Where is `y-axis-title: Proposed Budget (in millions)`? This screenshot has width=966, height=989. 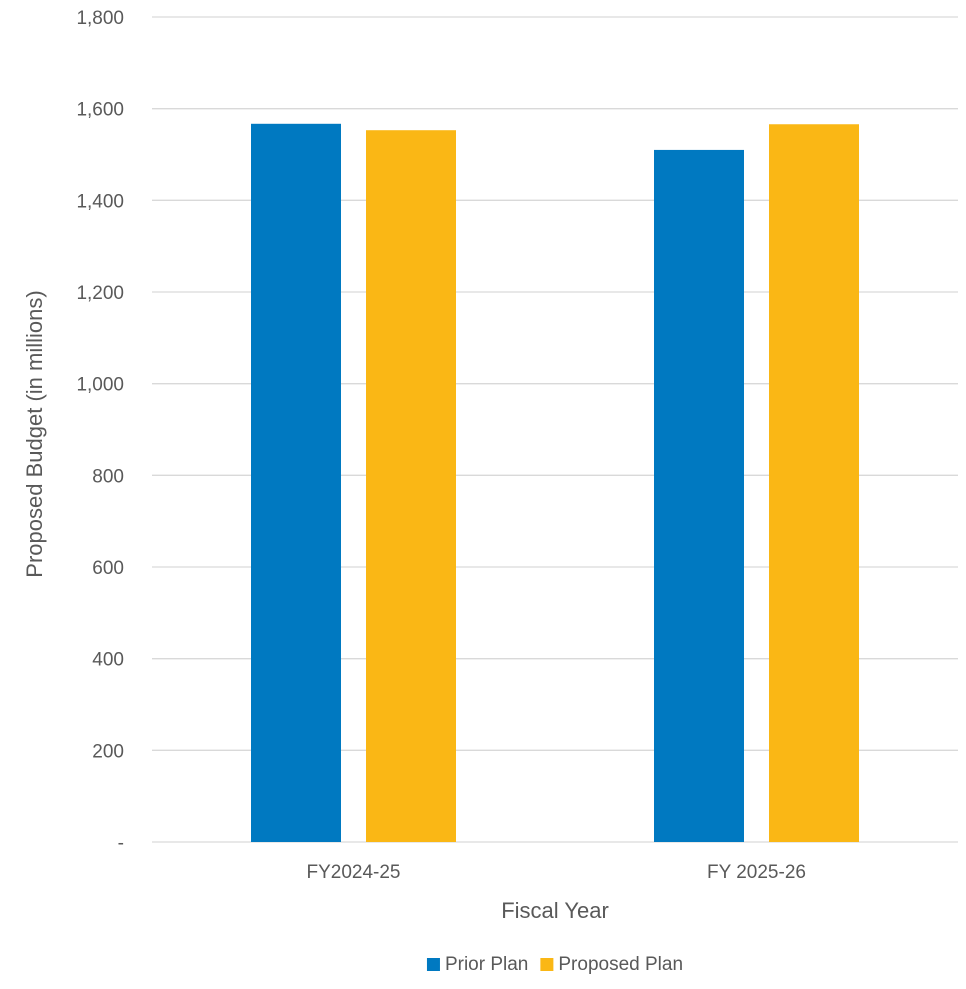
y-axis-title: Proposed Budget (in millions) is located at coordinates (34, 433).